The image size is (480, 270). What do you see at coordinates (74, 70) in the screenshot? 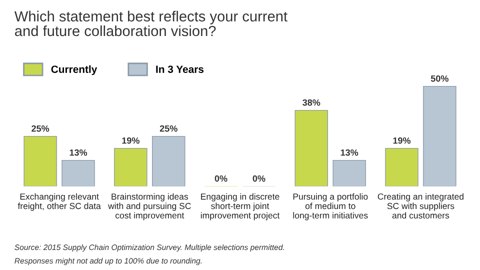
I see `legend-label: Currently` at bounding box center [74, 70].